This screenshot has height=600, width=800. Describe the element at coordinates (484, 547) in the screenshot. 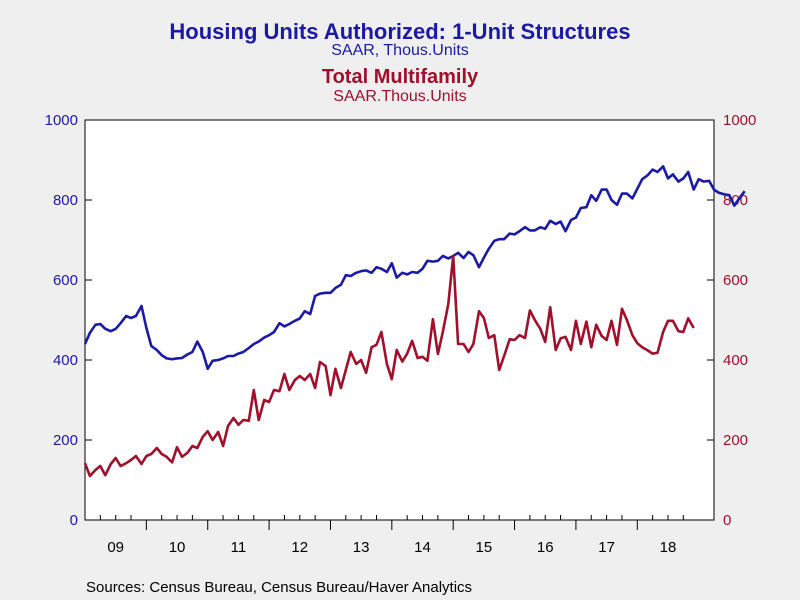

I see `x-tick-label: 15` at that location.